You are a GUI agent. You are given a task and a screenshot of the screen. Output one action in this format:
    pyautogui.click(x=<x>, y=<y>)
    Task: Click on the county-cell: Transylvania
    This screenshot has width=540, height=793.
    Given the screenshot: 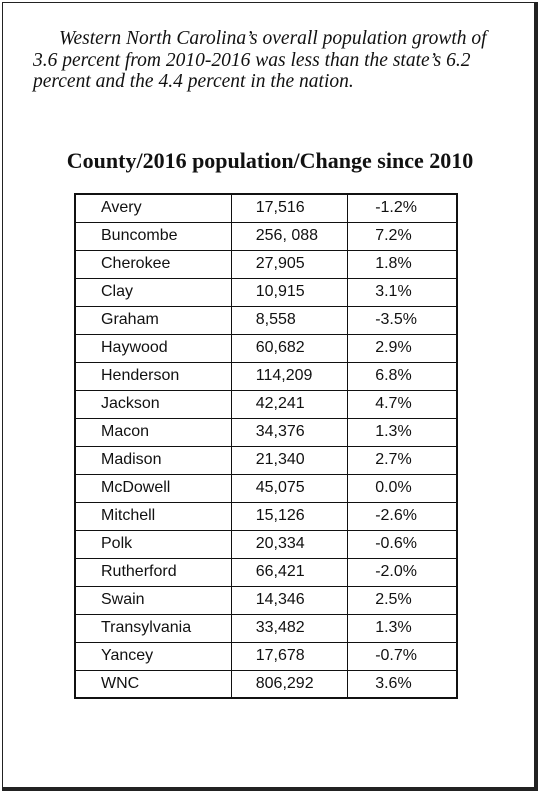 What is the action you would take?
    pyautogui.click(x=153, y=628)
    